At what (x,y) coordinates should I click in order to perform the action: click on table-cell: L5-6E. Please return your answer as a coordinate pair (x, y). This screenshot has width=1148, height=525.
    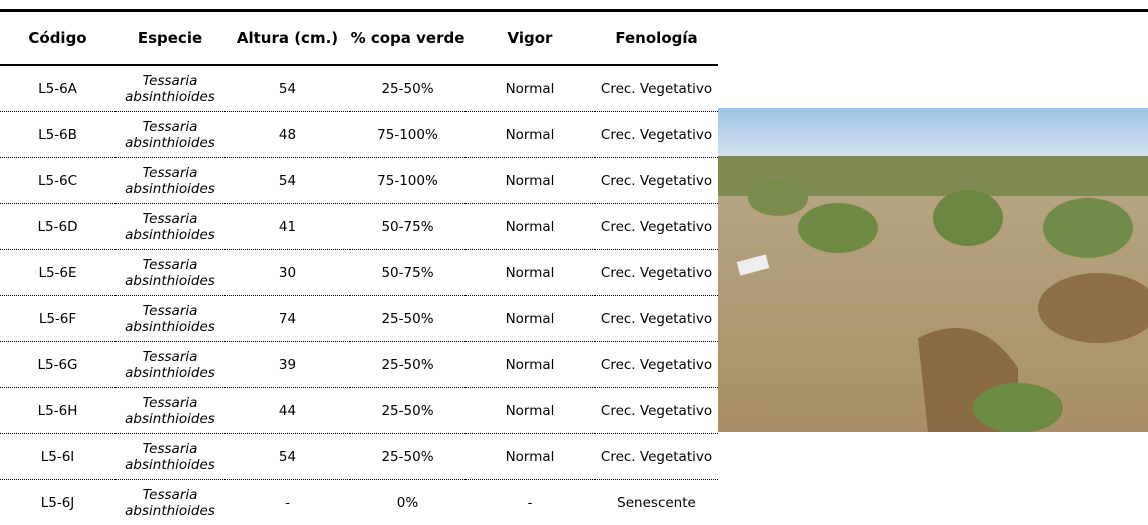
    Looking at the image, I should click on (57, 273).